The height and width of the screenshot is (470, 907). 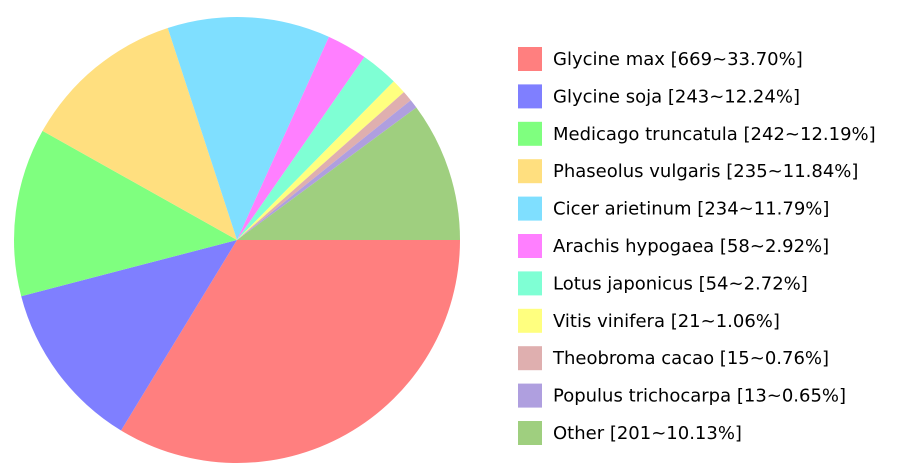 What do you see at coordinates (647, 433) in the screenshot?
I see `legend-label: Other [201~10.13%]` at bounding box center [647, 433].